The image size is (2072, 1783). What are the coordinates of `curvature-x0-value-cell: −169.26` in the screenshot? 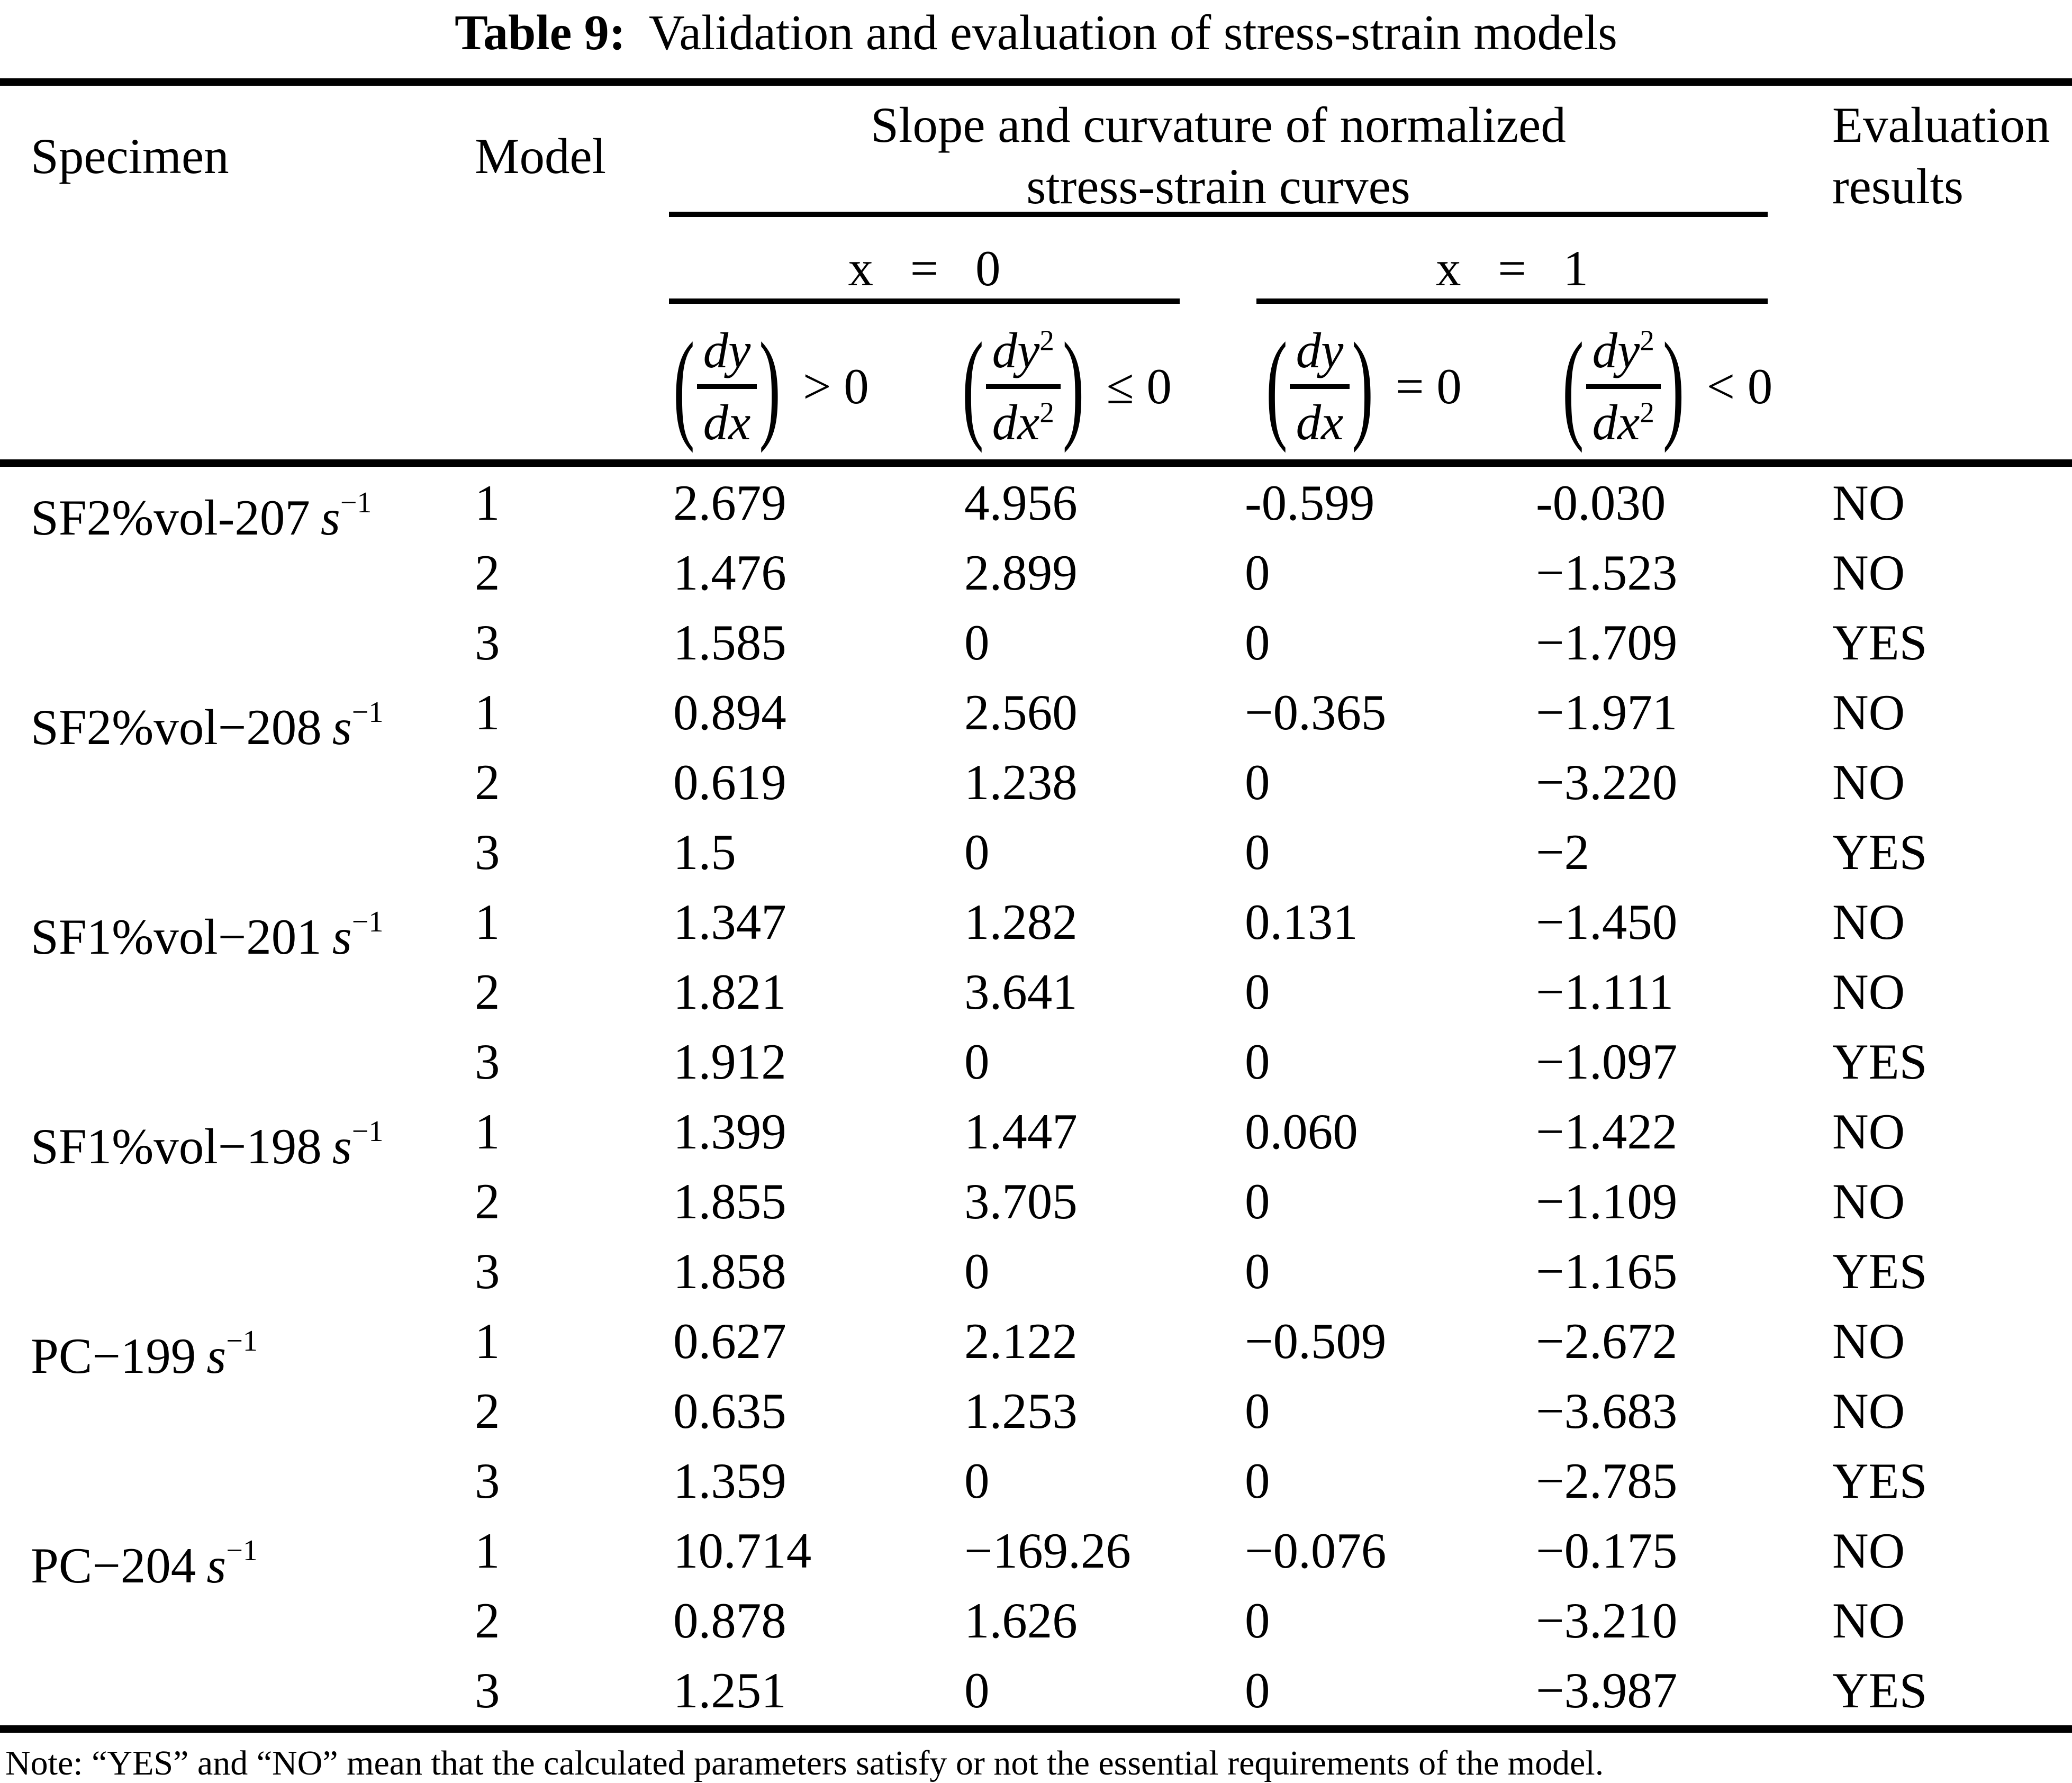 It's located at (1047, 1551).